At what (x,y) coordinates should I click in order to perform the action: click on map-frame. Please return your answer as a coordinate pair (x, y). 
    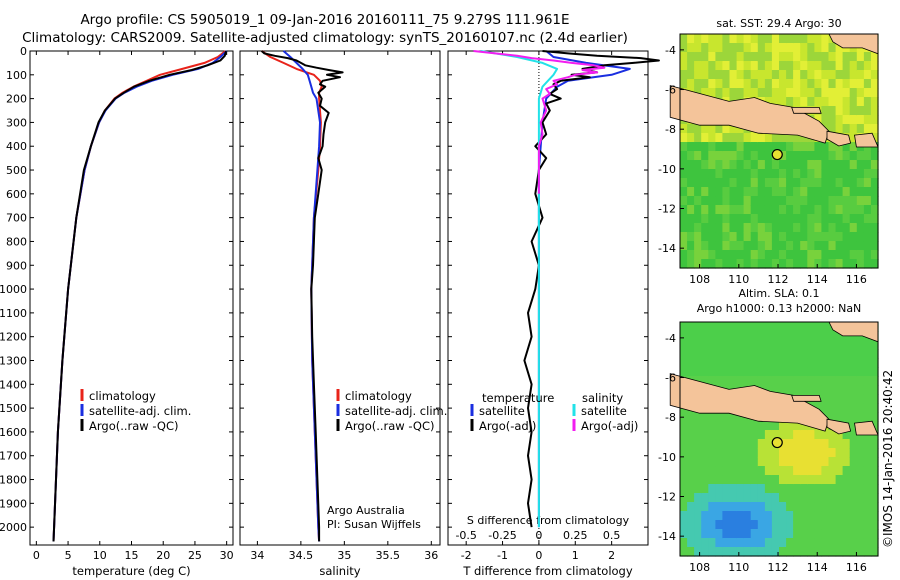
    Looking at the image, I should click on (779, 151).